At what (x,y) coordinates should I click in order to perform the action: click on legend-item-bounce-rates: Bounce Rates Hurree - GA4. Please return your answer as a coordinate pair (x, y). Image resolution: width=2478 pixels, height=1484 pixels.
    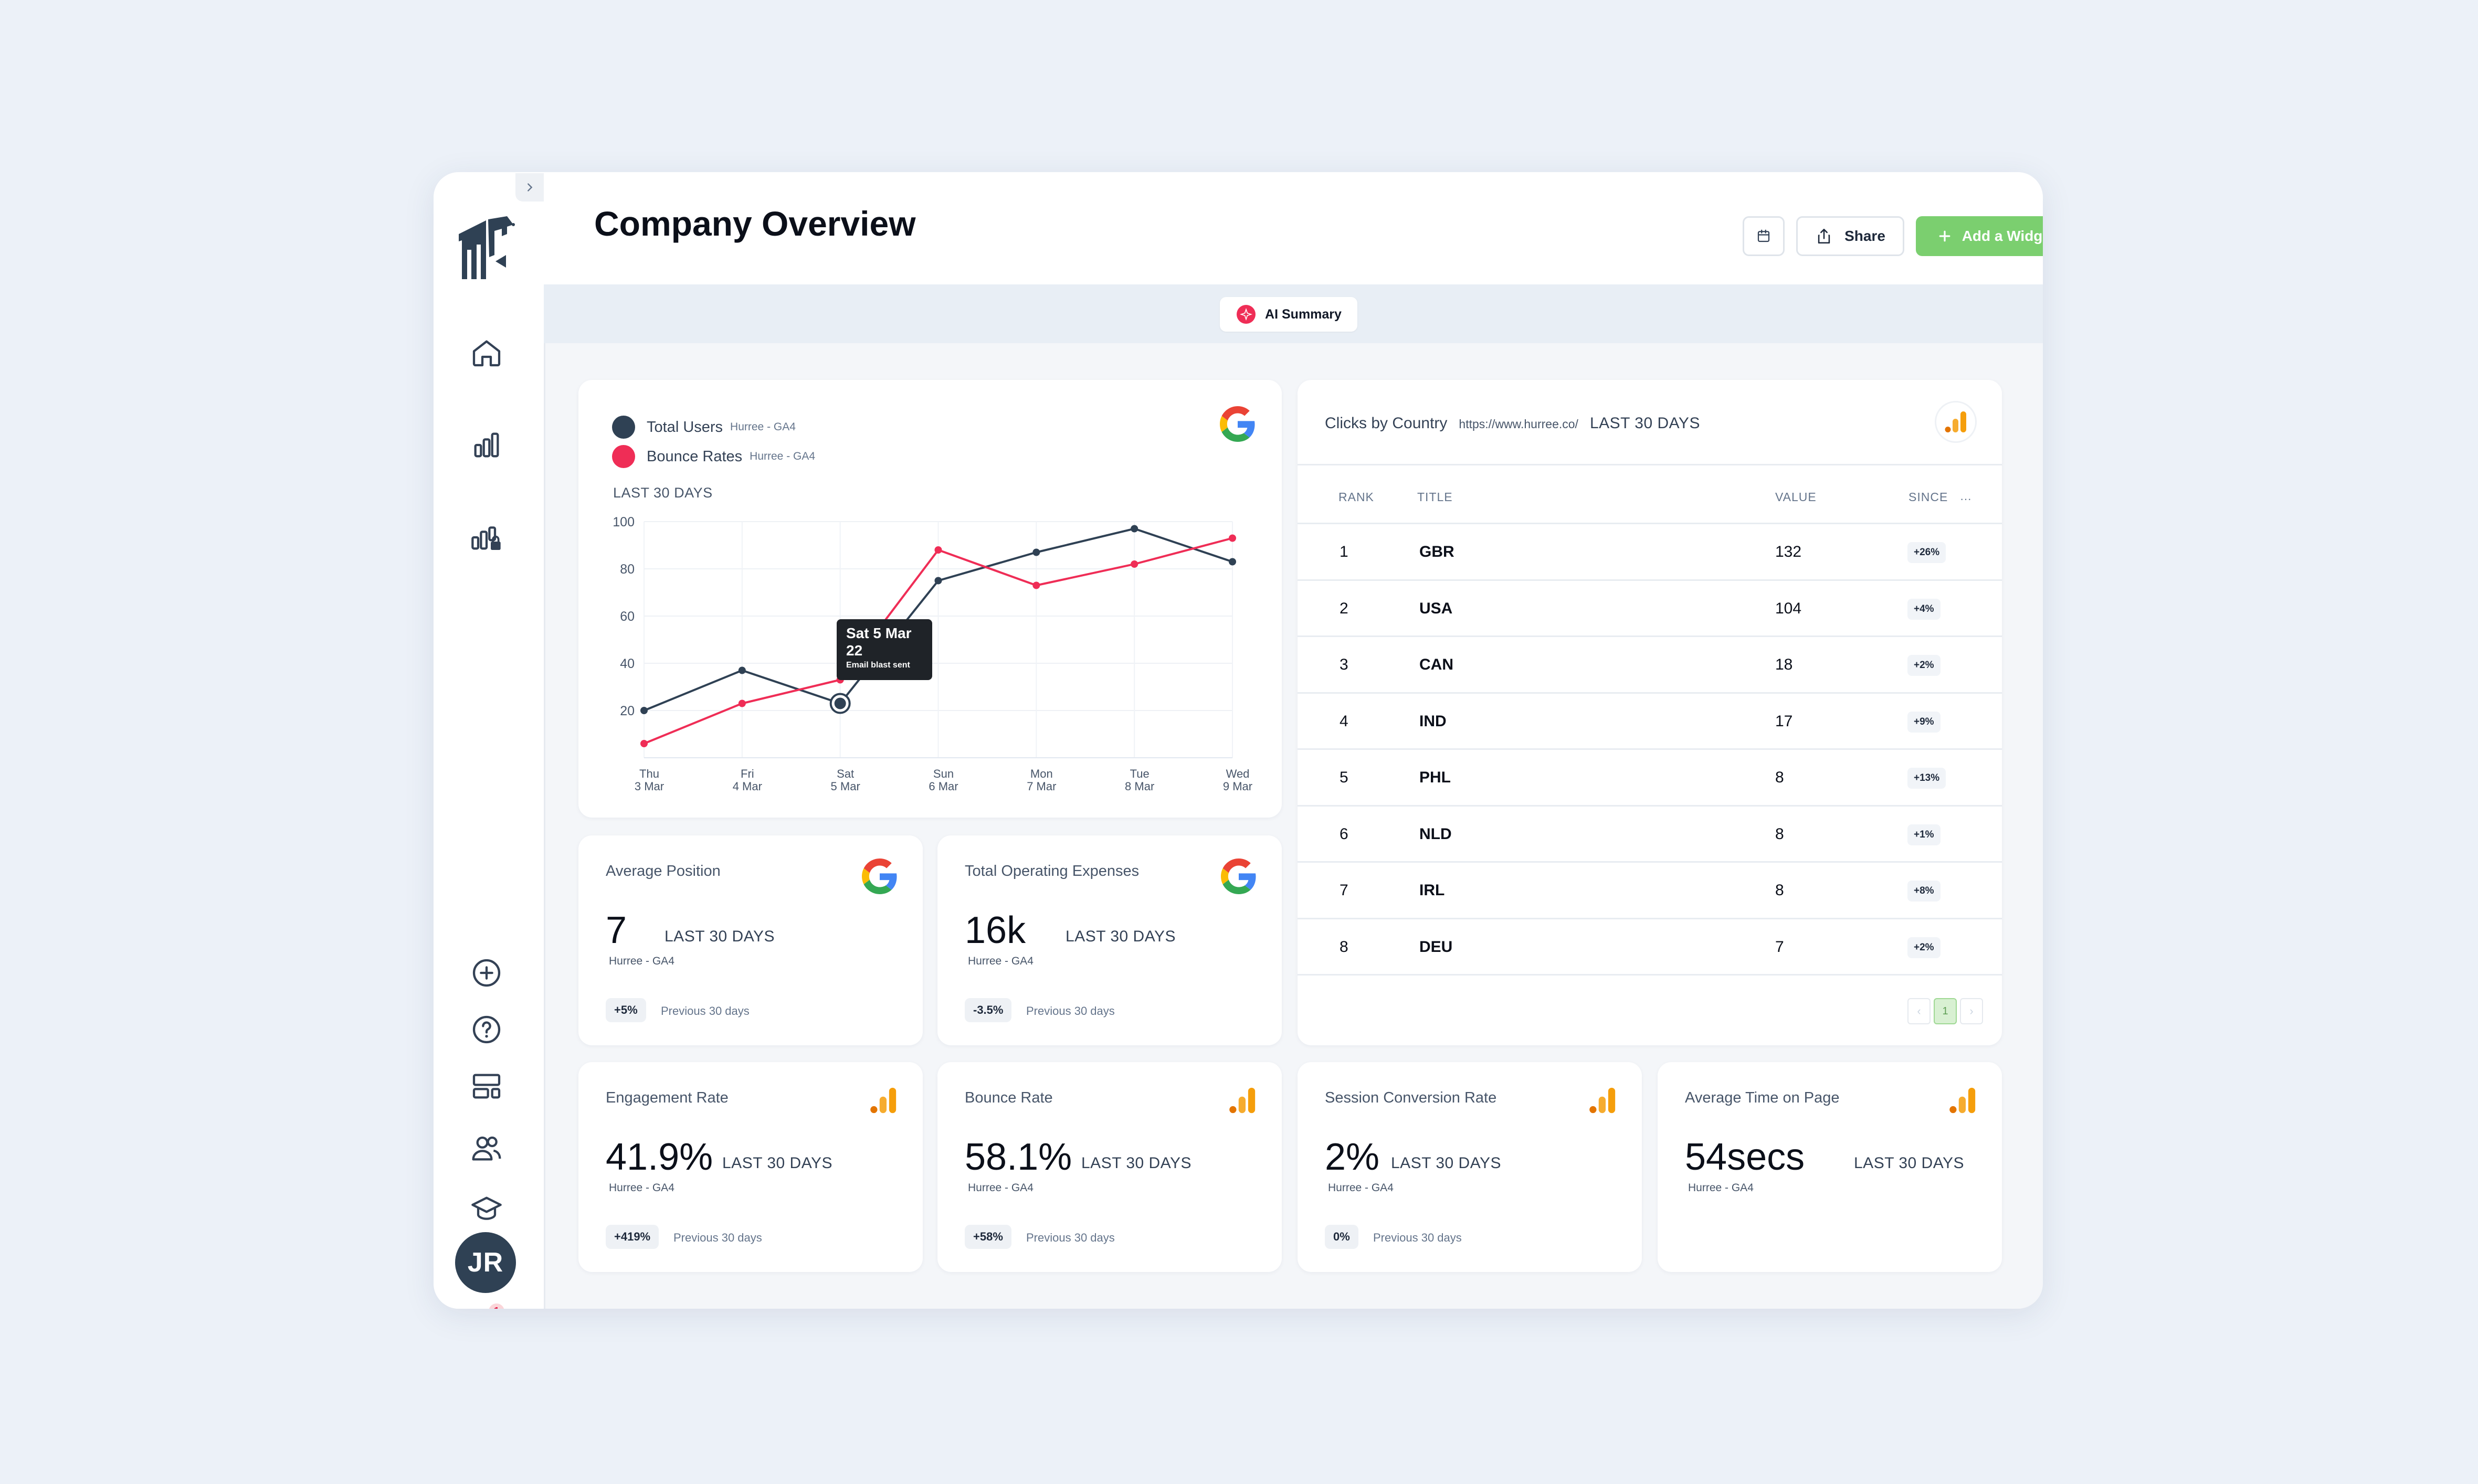
    Looking at the image, I should click on (713, 457).